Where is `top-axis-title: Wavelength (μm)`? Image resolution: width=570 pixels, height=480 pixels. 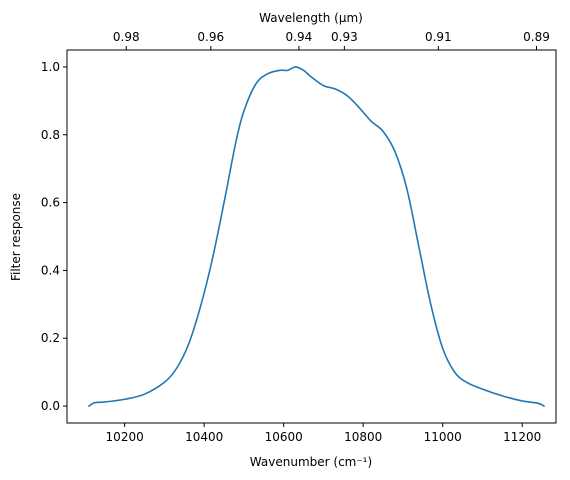
top-axis-title: Wavelength (μm) is located at coordinates (311, 18).